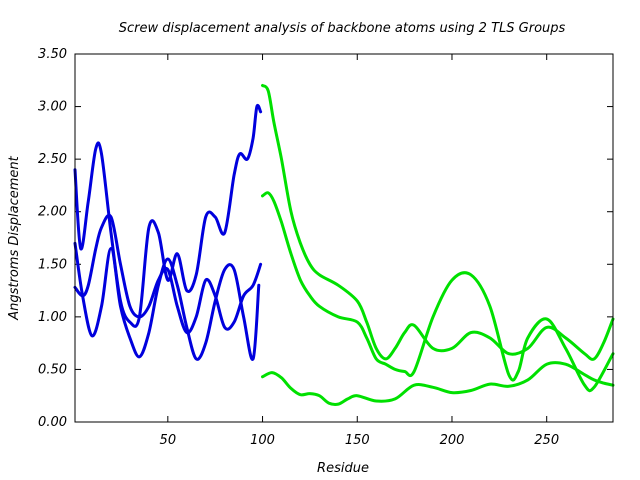  Describe the element at coordinates (357, 440) in the screenshot. I see `x-tick-label: 150` at that location.